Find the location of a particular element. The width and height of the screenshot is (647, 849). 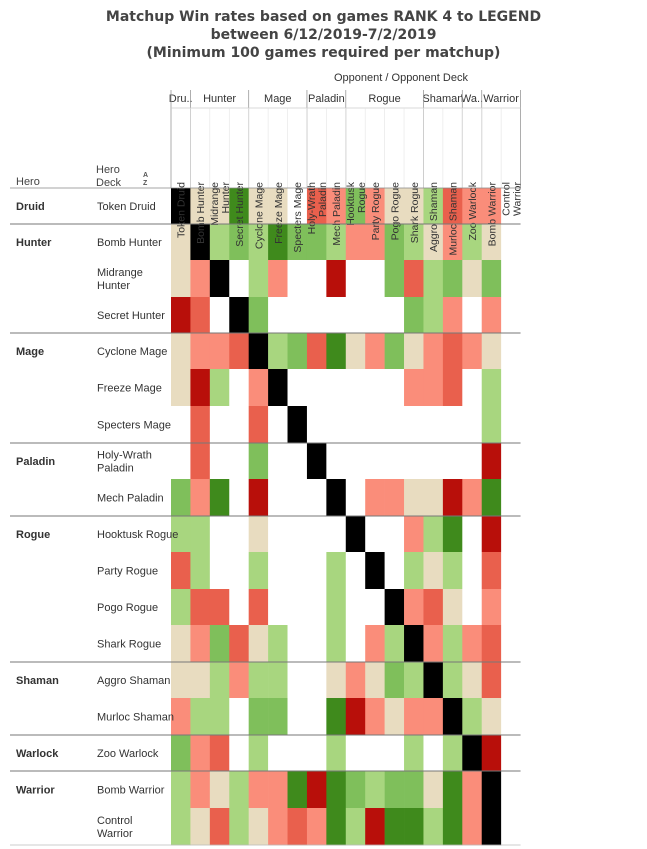

heatmap-cell-shark-rogue-vs-bomb-hunter is located at coordinates (200, 644).